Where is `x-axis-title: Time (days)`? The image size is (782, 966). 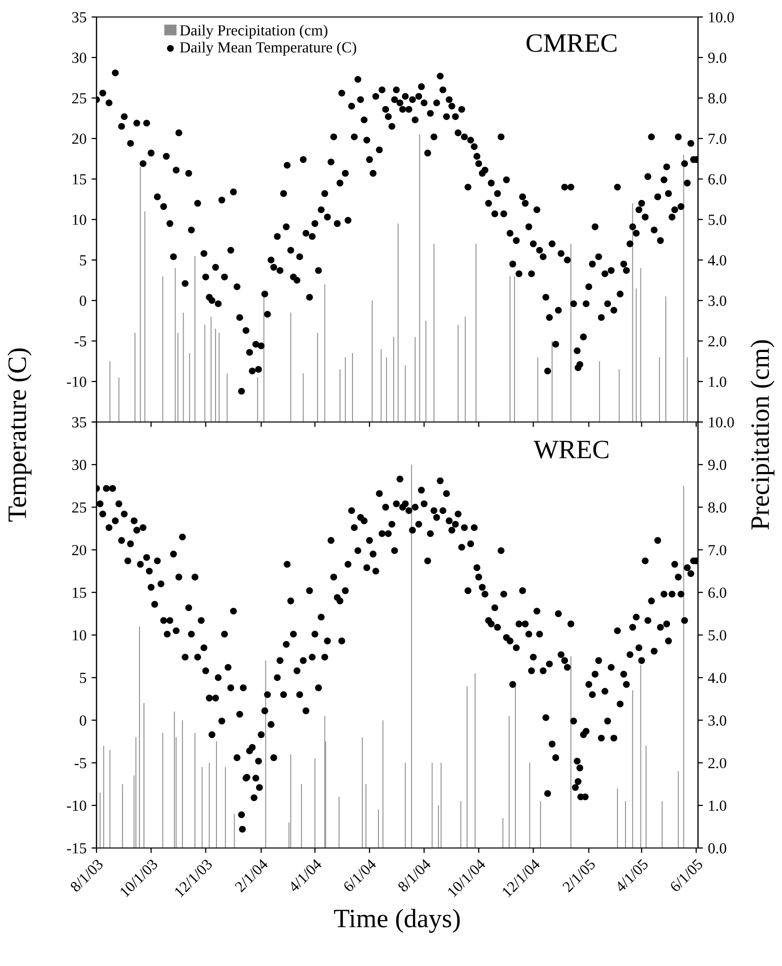
x-axis-title: Time (days) is located at coordinates (397, 920).